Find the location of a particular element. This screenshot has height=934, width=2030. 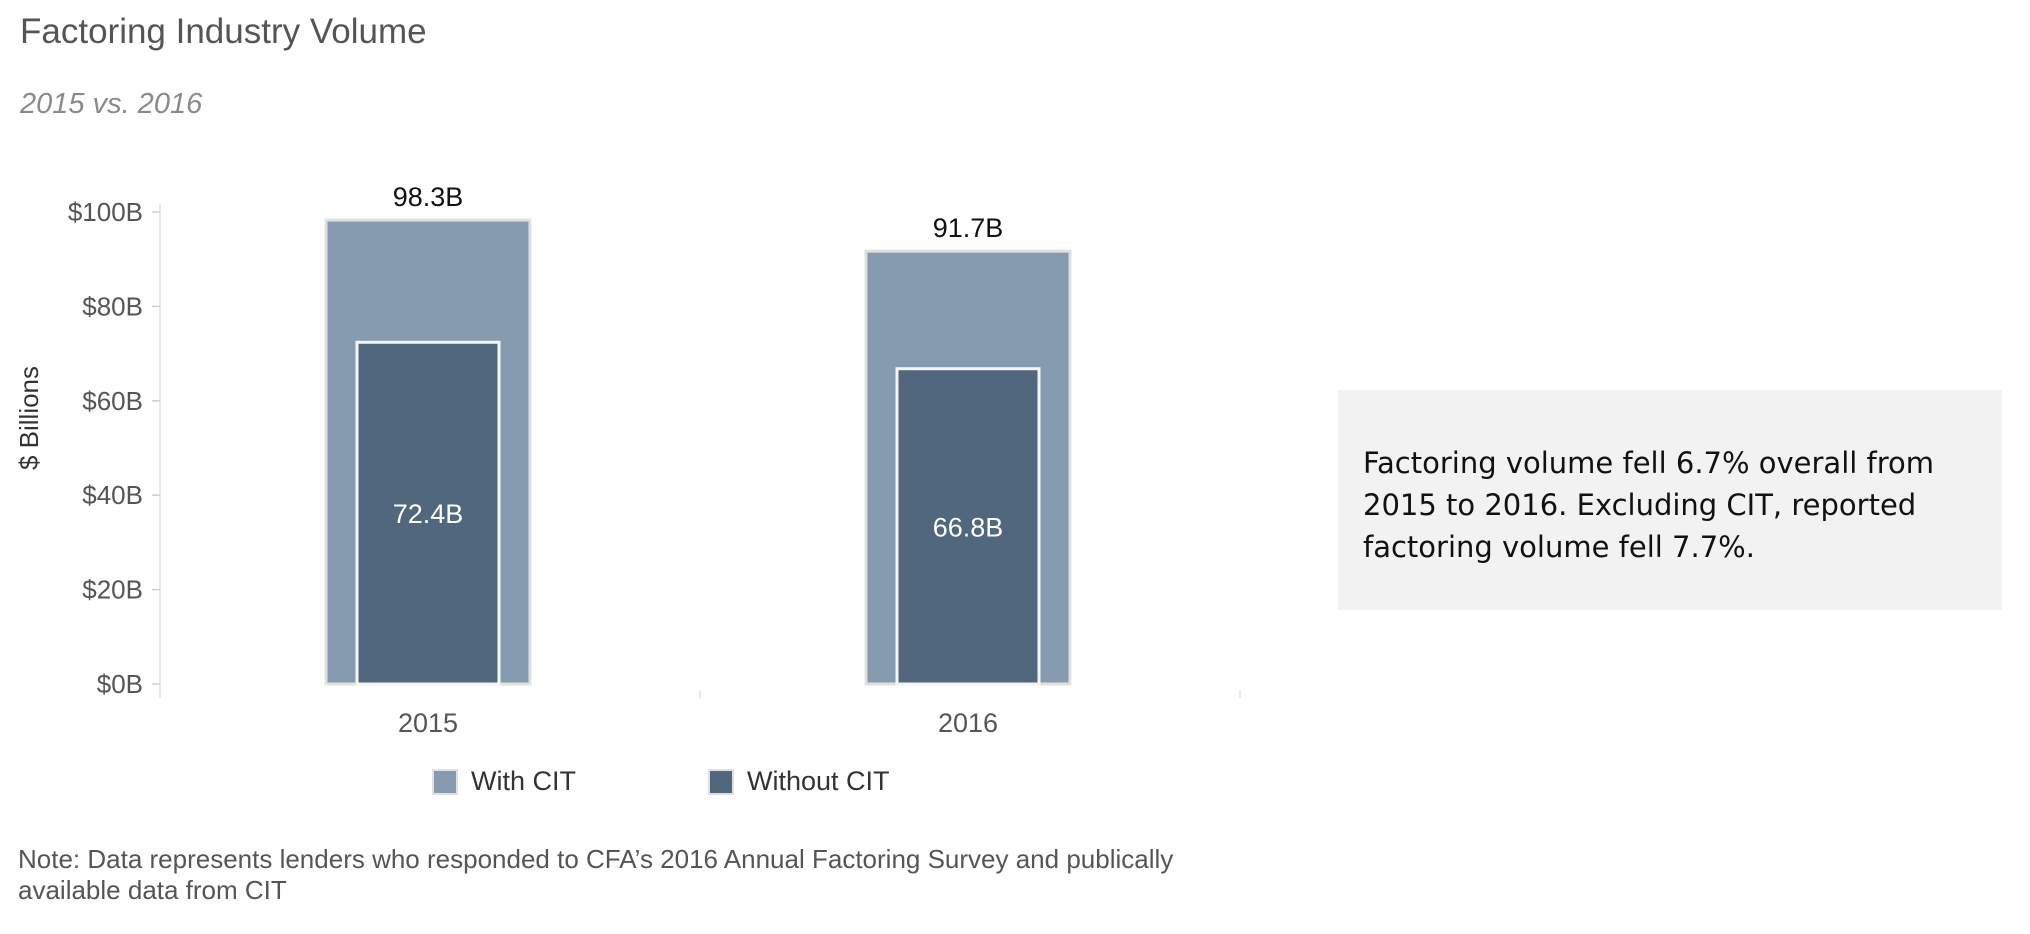

chart-title: Factoring Industry Volume is located at coordinates (223, 31).